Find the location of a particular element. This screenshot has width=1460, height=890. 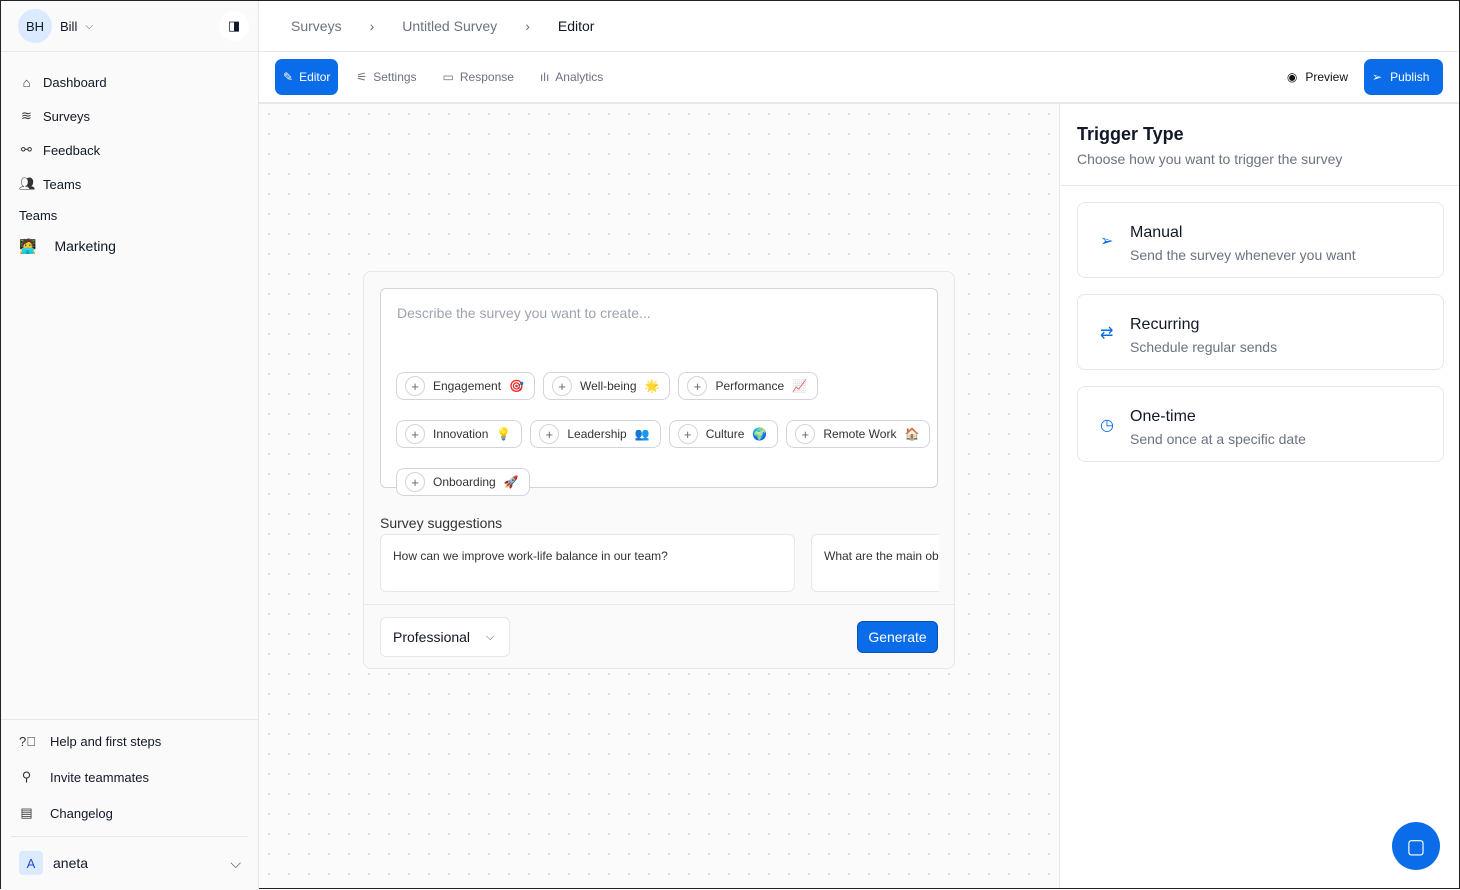

topic-chip: + Well-being 🌟 is located at coordinates (607, 386).